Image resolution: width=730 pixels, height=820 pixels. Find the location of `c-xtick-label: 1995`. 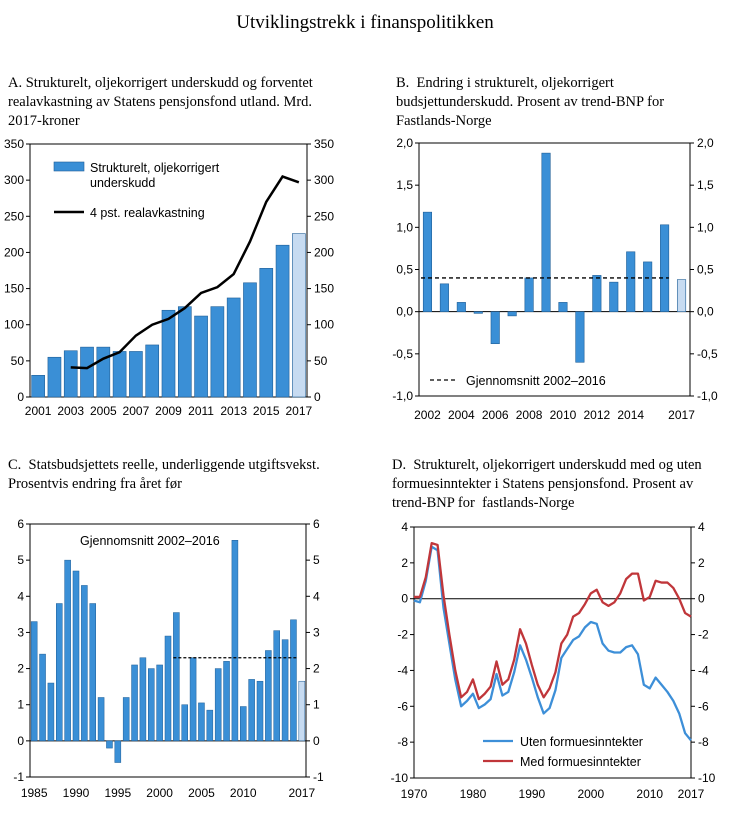

c-xtick-label: 1995 is located at coordinates (117, 793).